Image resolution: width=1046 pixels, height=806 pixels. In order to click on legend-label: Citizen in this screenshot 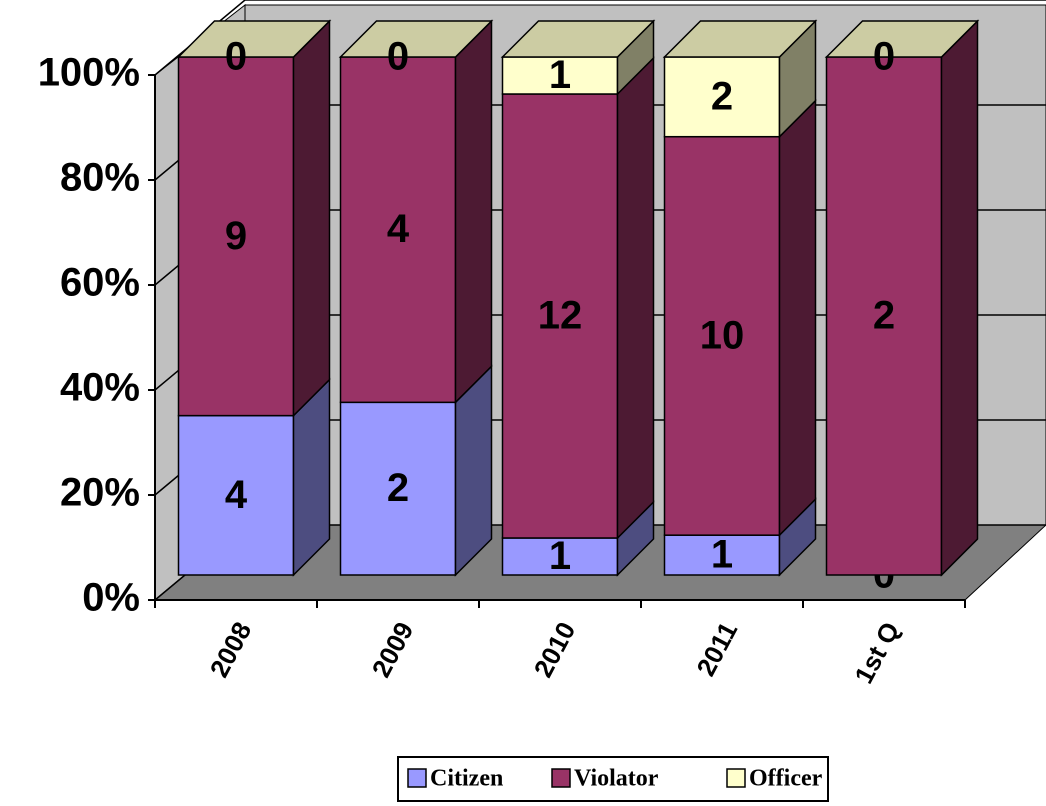, I will do `click(466, 779)`.